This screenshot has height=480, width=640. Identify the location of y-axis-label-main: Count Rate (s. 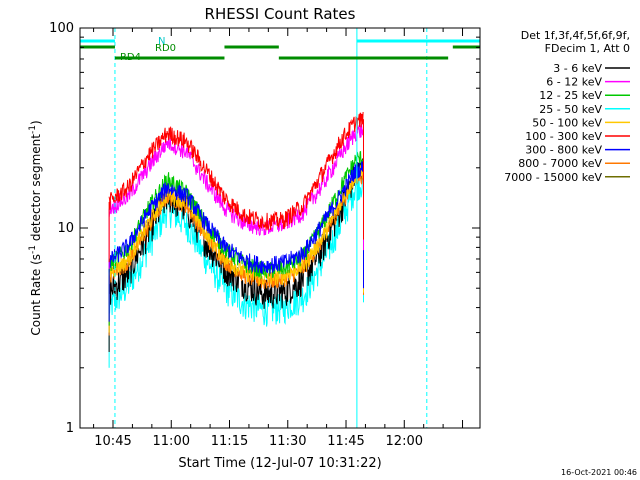
(36, 295).